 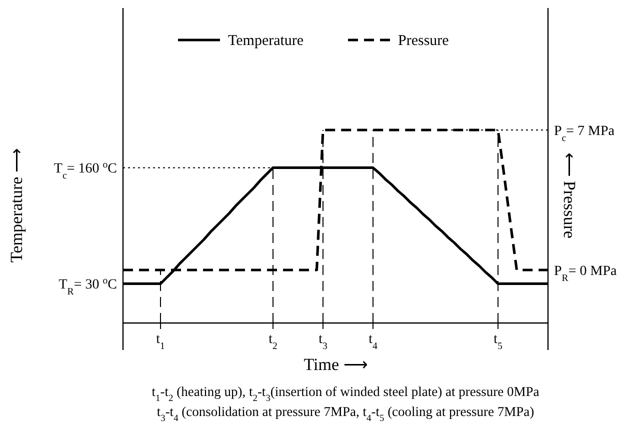 What do you see at coordinates (16, 205) in the screenshot?
I see `y-axis-title: Temperature ⟶` at bounding box center [16, 205].